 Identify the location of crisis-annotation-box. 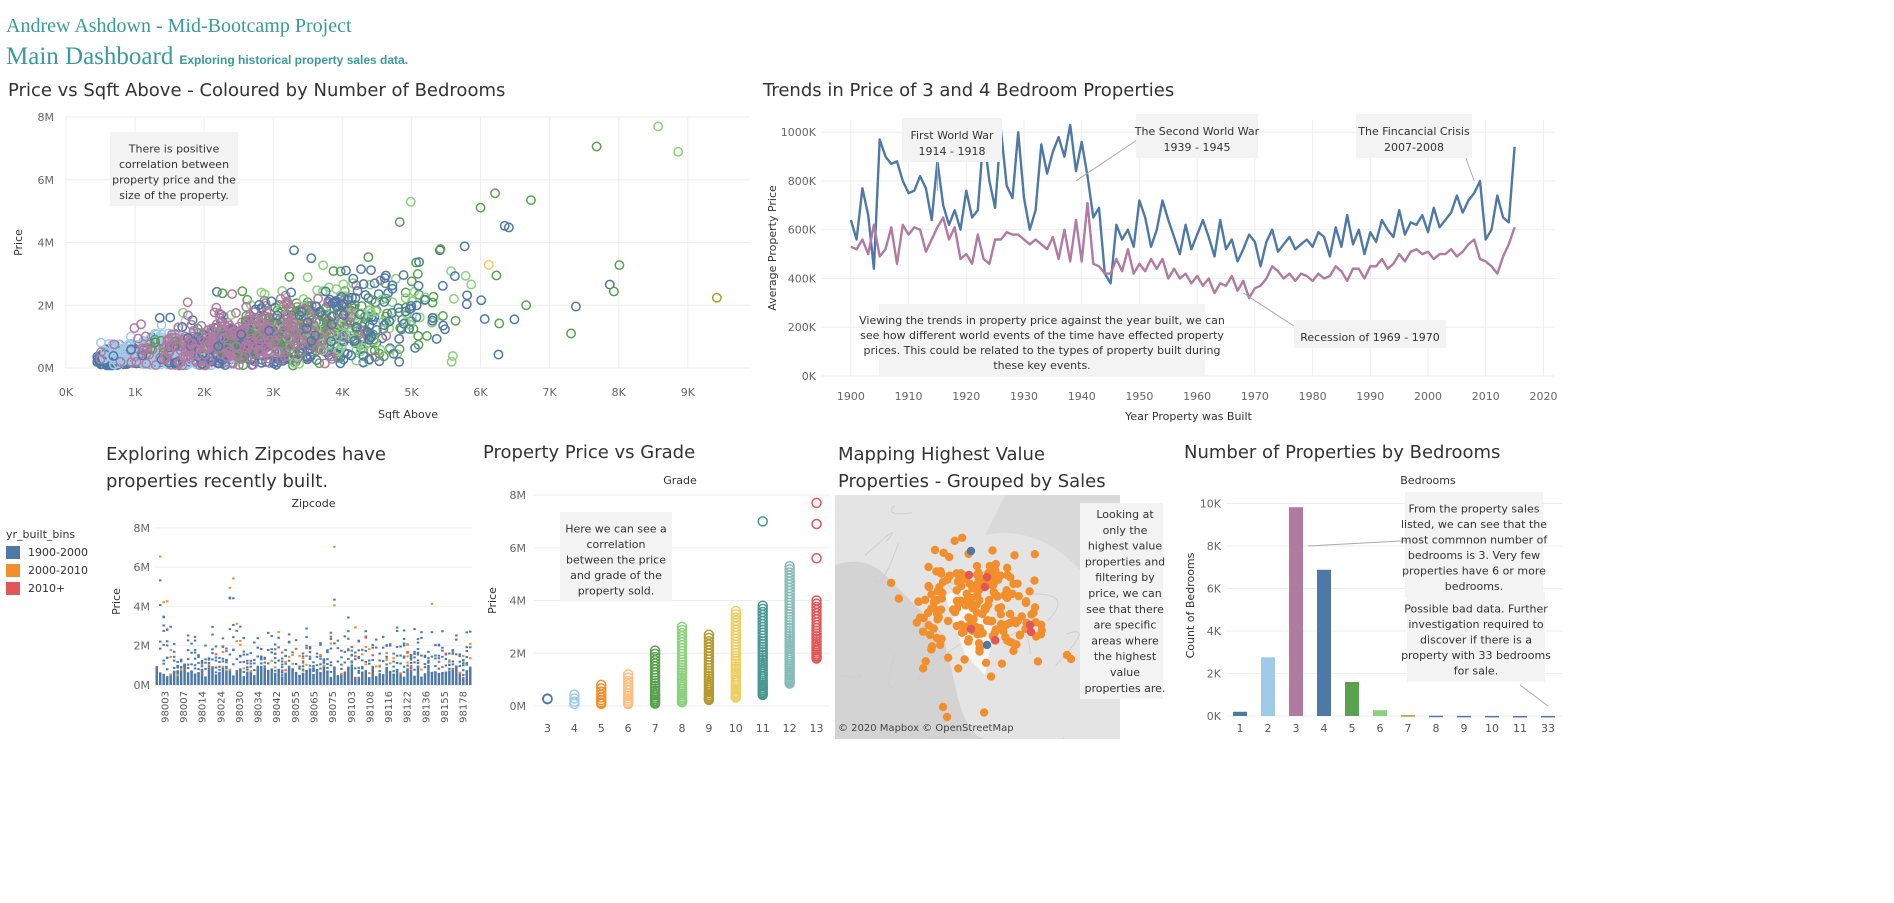
(1414, 136).